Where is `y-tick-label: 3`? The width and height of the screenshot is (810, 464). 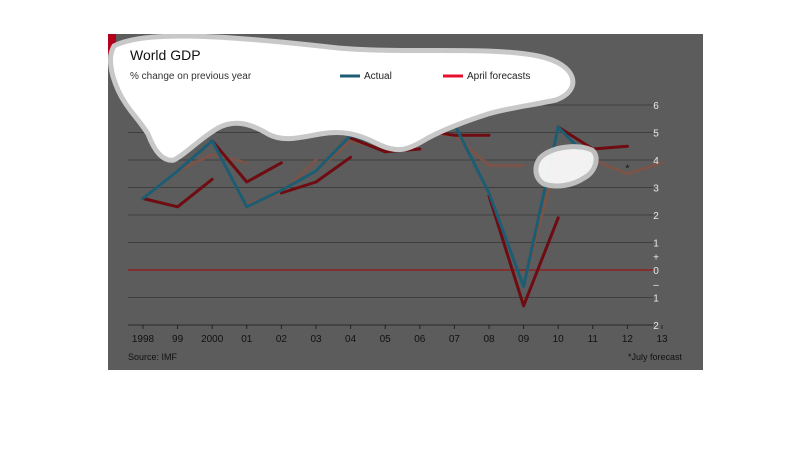
y-tick-label: 3 is located at coordinates (656, 189).